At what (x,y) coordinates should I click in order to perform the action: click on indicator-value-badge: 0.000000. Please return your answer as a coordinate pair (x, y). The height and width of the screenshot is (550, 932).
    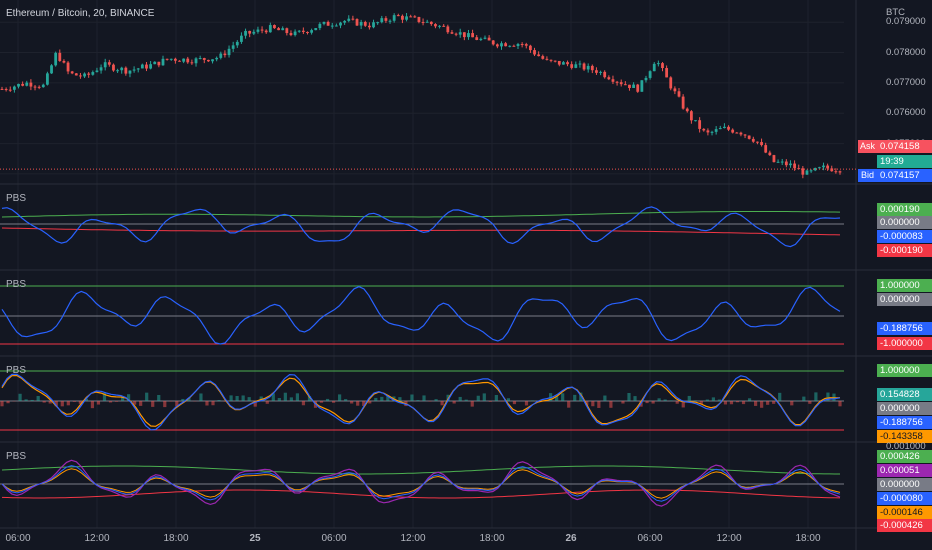
    Looking at the image, I should click on (904, 222).